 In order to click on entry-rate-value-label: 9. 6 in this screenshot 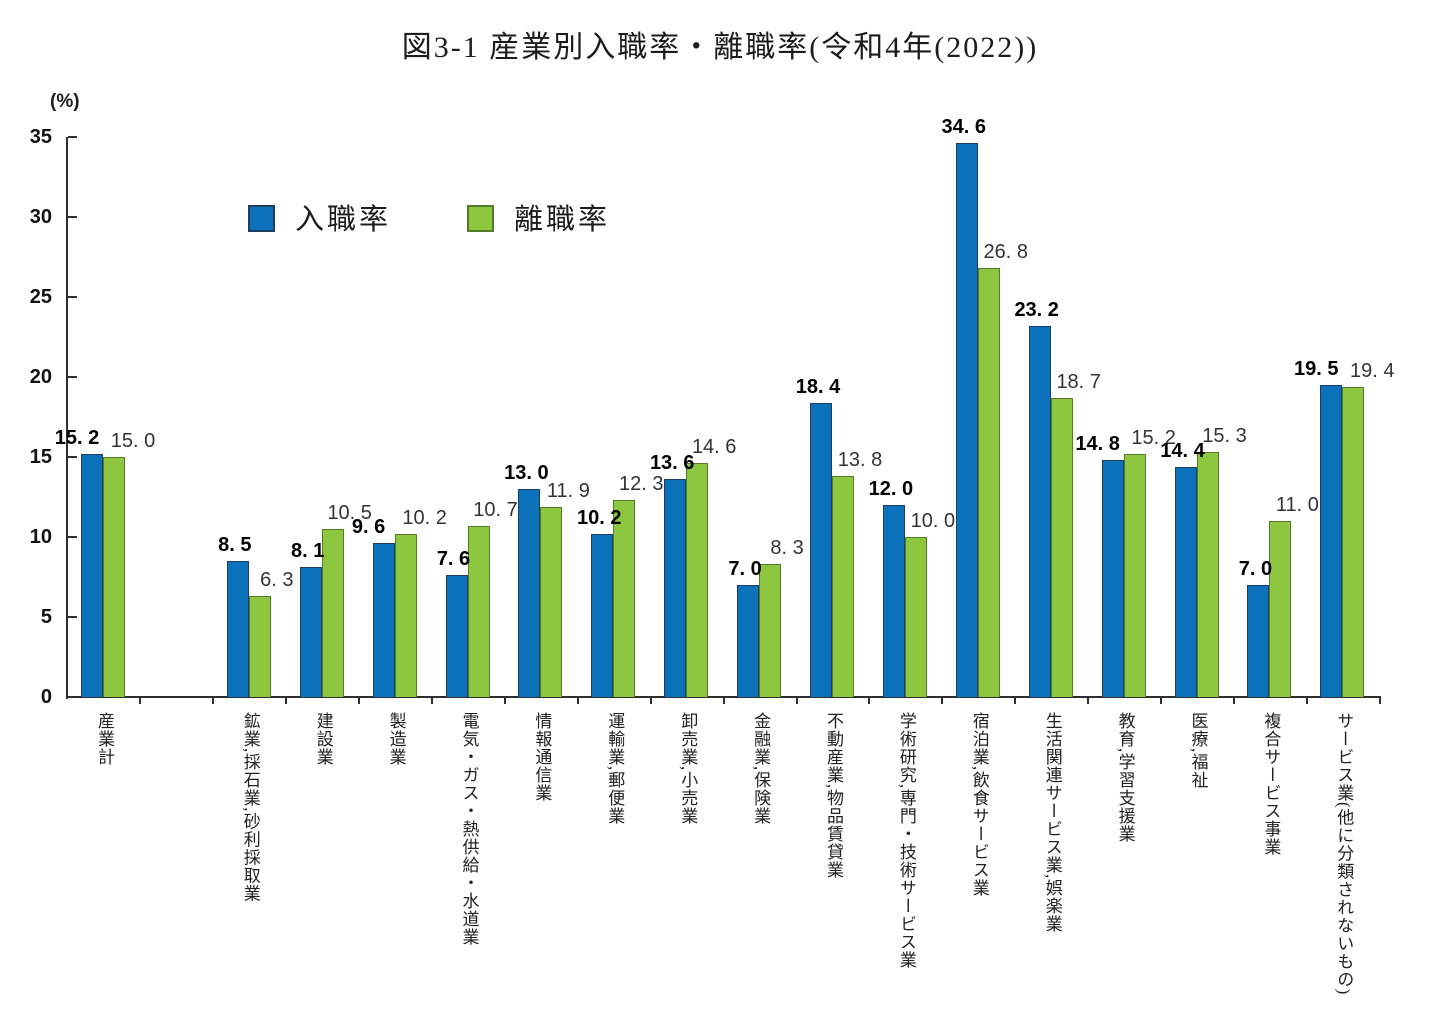, I will do `click(368, 527)`.